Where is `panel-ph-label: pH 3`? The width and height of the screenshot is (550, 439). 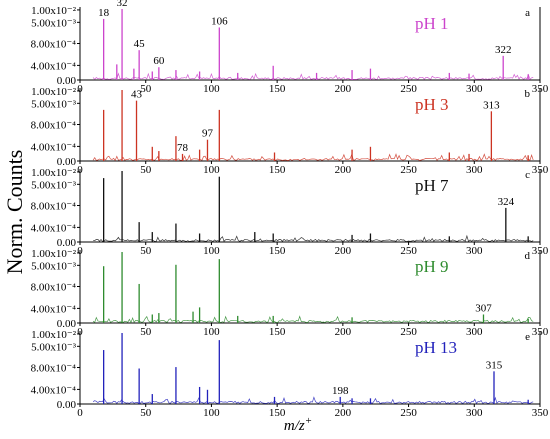 panel-ph-label: pH 3 is located at coordinates (432, 104).